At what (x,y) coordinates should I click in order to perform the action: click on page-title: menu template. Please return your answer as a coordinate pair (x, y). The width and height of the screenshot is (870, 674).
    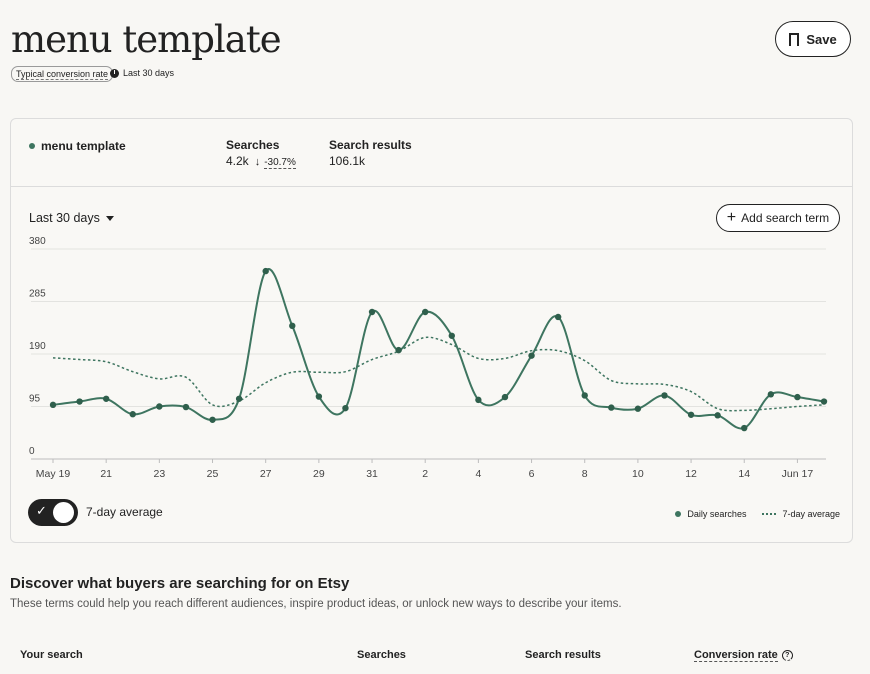
    Looking at the image, I should click on (146, 39).